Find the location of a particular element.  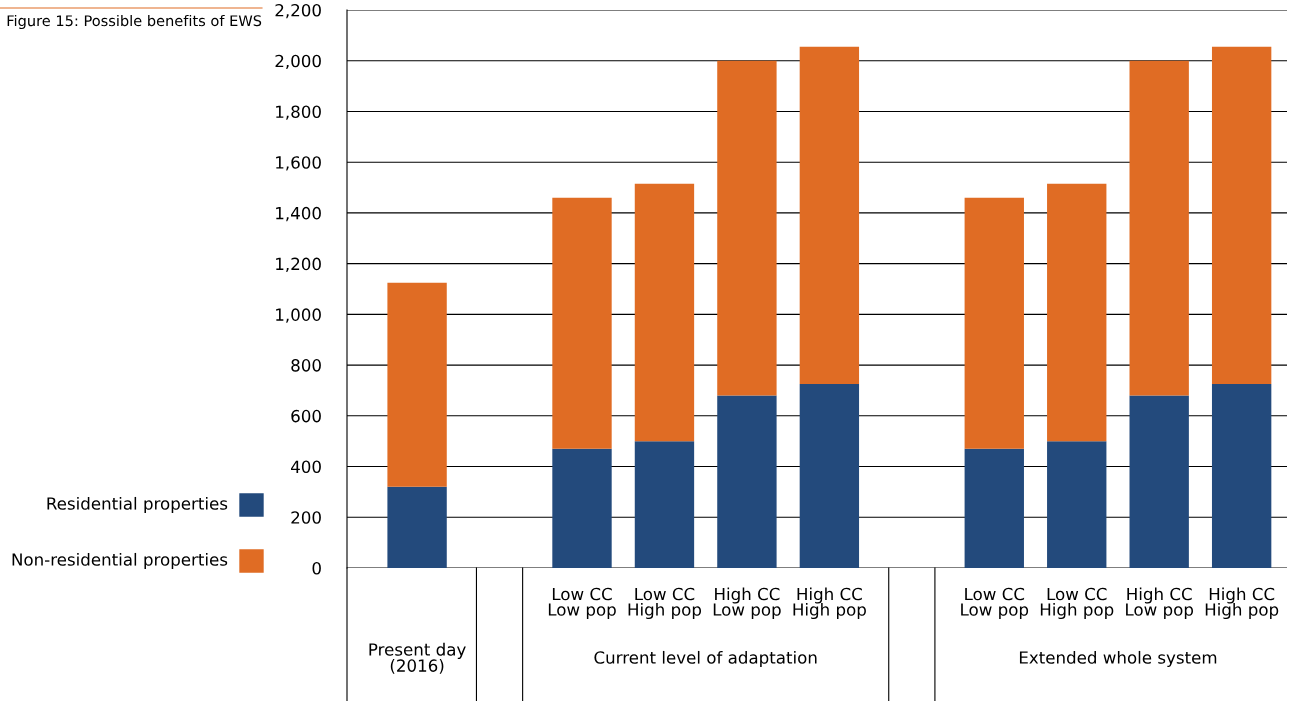

y-tick-label: 400 is located at coordinates (306, 467).